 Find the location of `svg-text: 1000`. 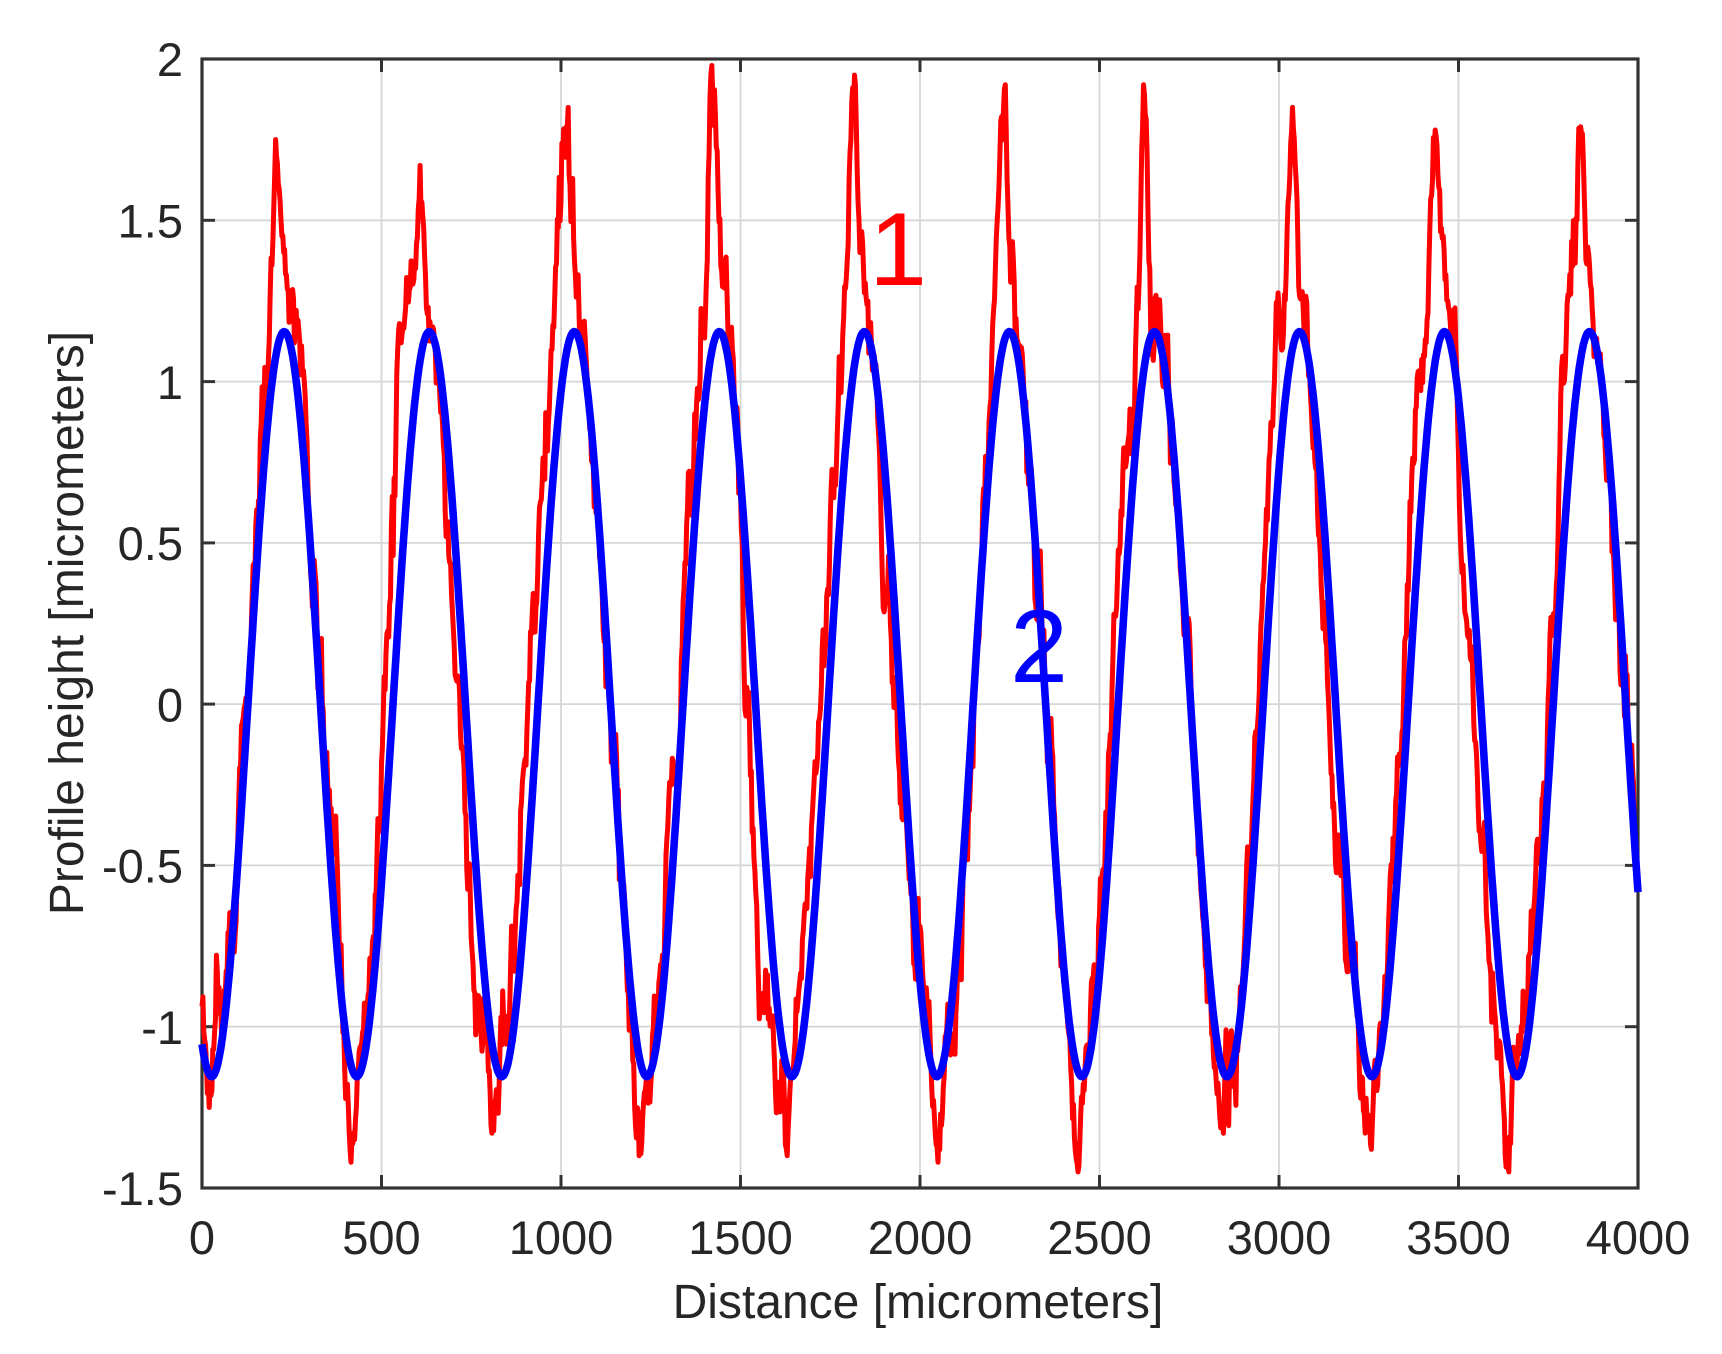

svg-text: 1000 is located at coordinates (561, 1237).